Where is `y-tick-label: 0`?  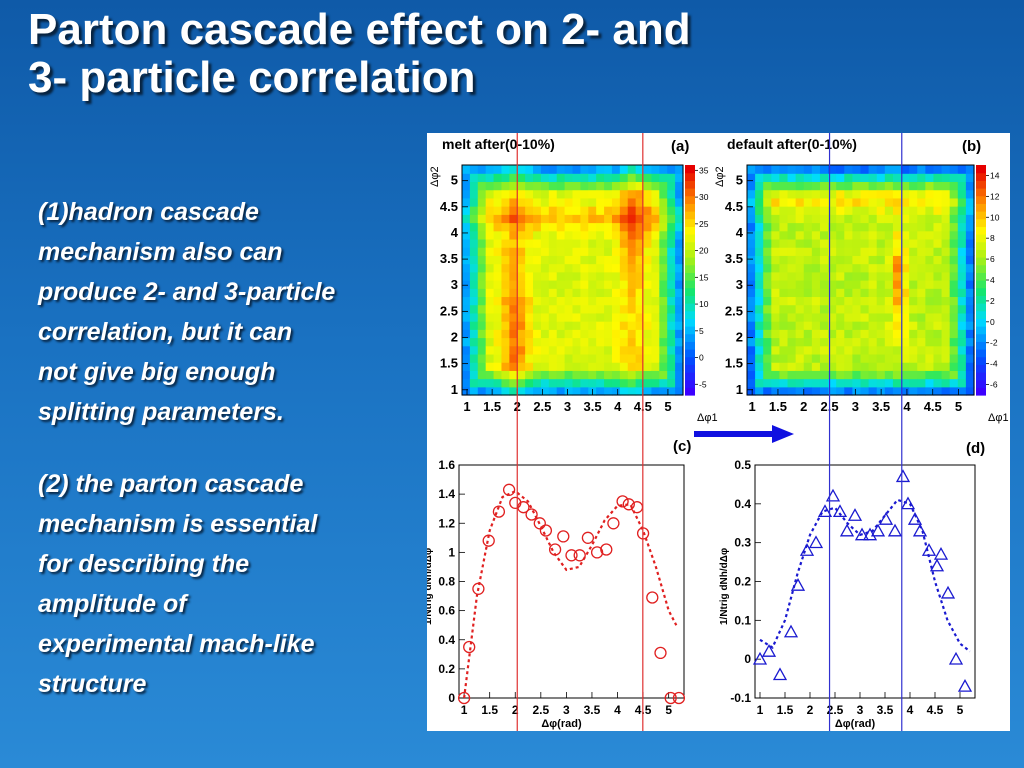
y-tick-label: 0 is located at coordinates (747, 659).